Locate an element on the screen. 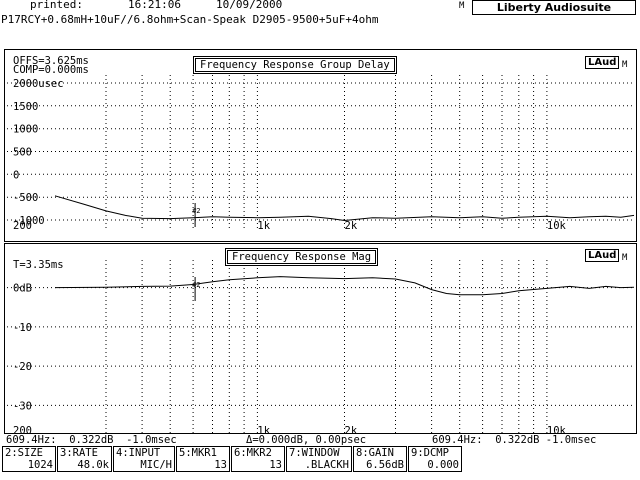  gd-xtick-label: 2k is located at coordinates (351, 226).